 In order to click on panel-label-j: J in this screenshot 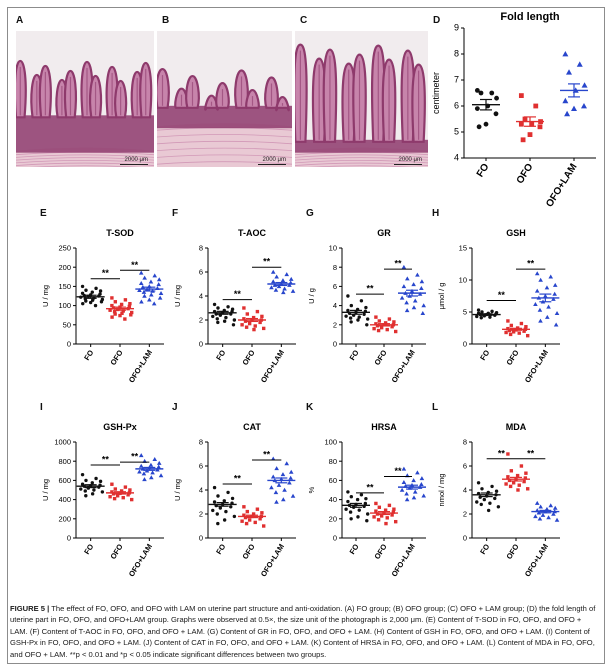, I will do `click(175, 407)`.